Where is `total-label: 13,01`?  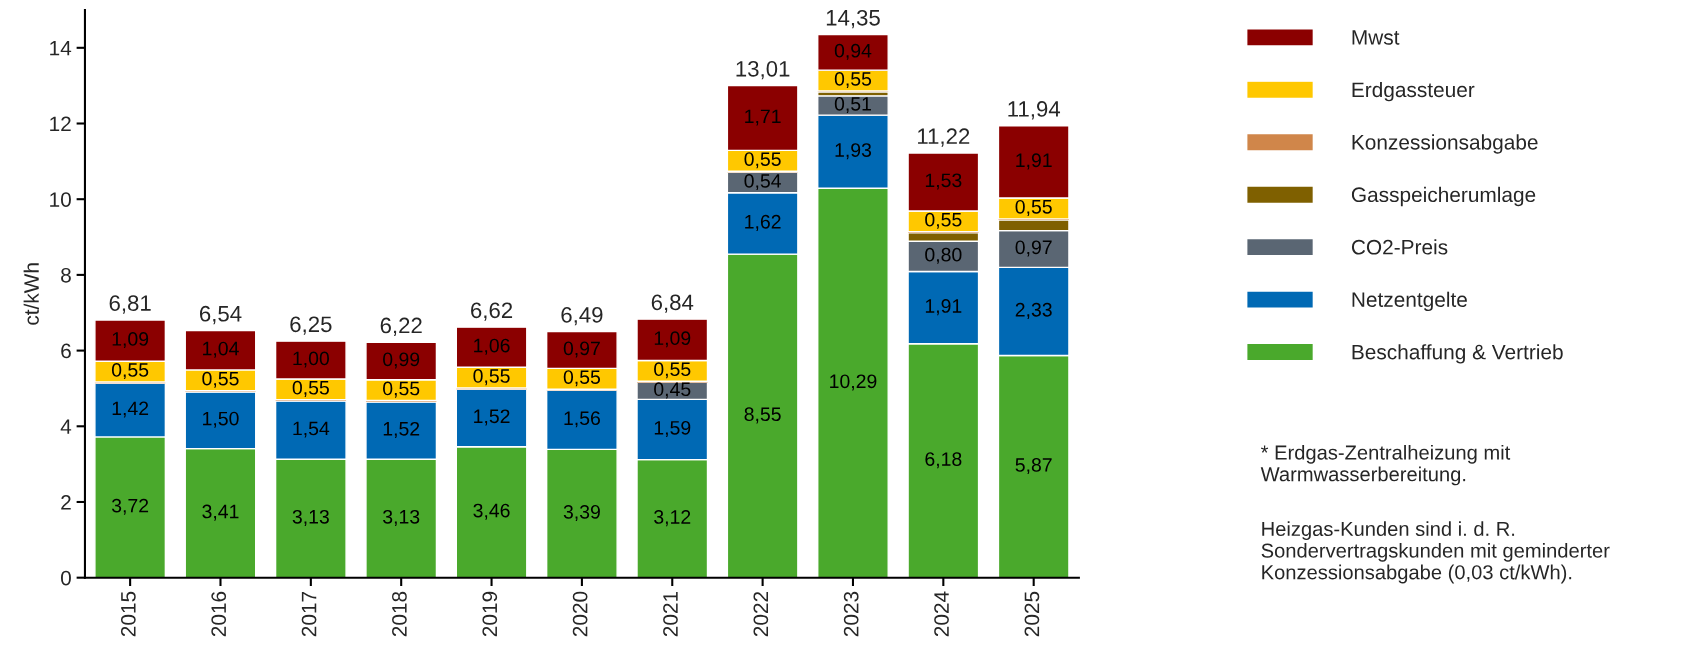
total-label: 13,01 is located at coordinates (763, 70).